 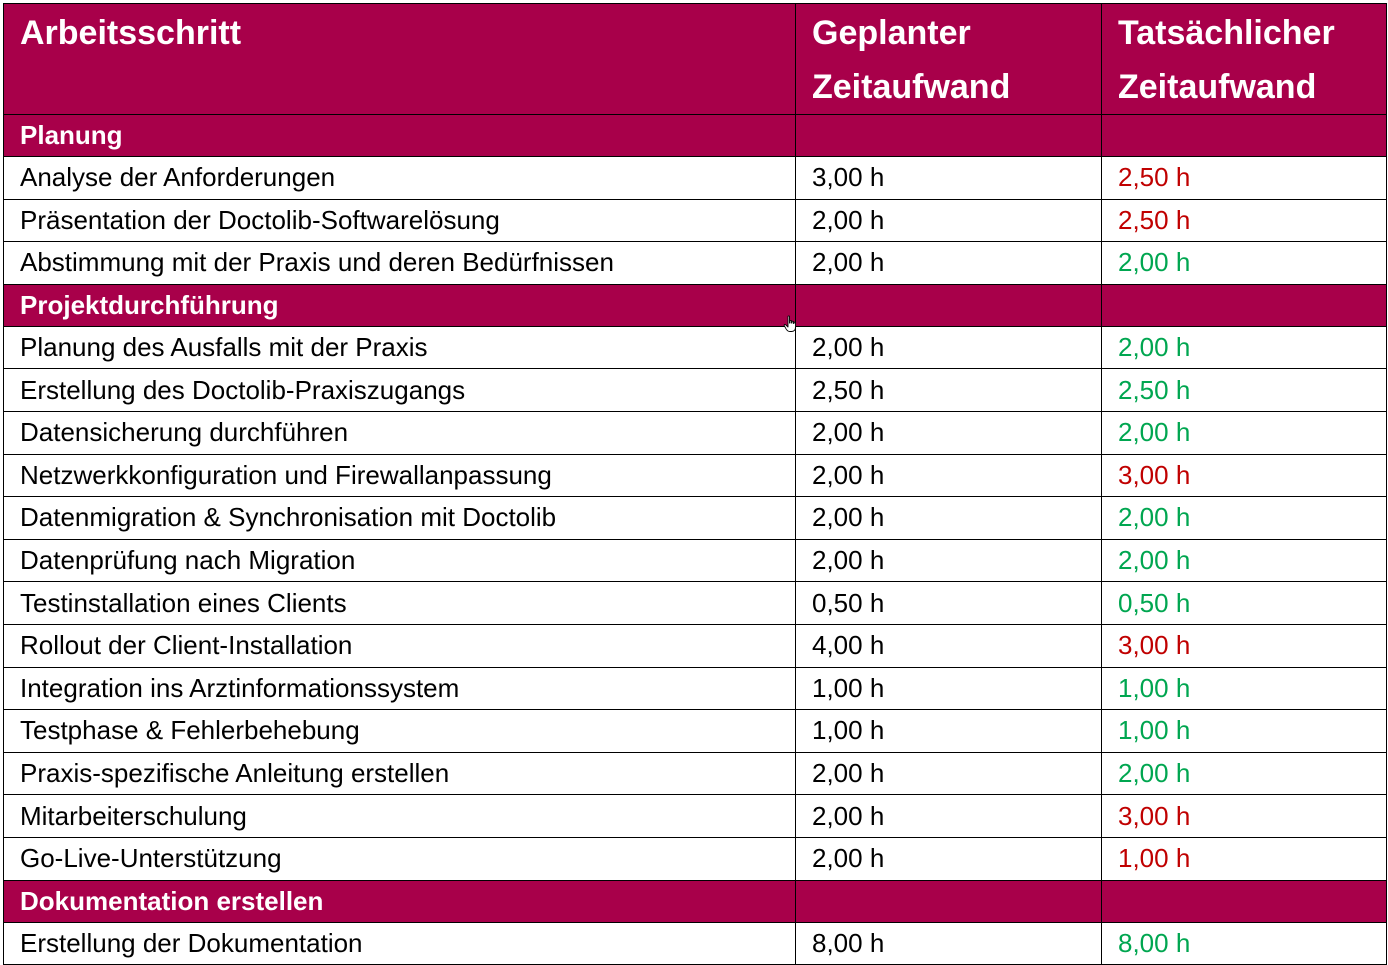 I want to click on table-row: Analyse der Anforderungen 3,00 h 2,50 h, so click(x=695, y=178).